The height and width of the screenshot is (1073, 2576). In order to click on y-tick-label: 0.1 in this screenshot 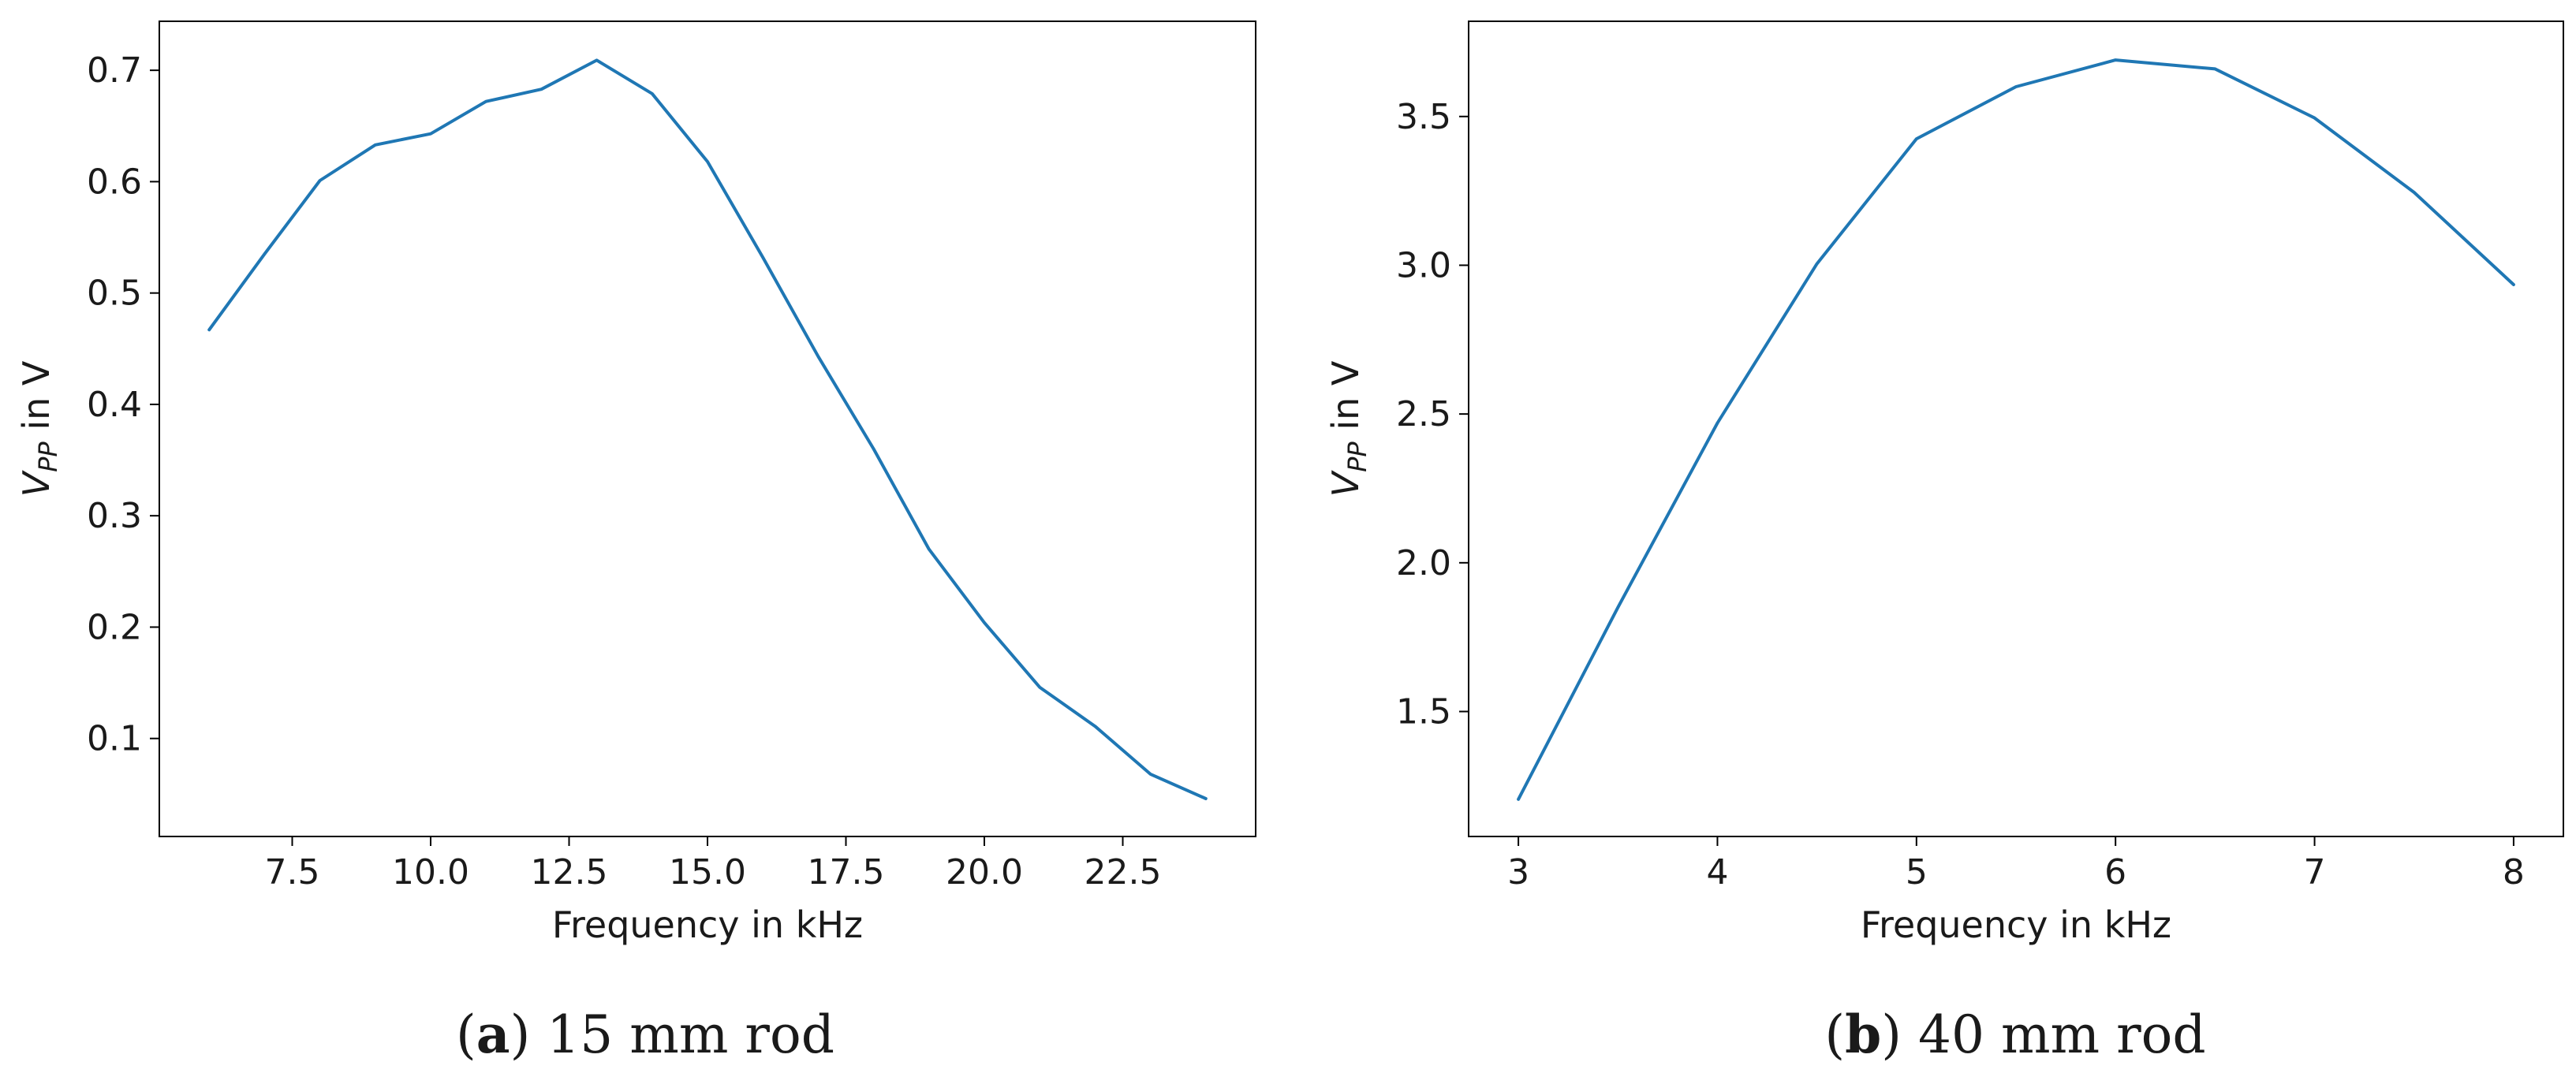, I will do `click(114, 739)`.